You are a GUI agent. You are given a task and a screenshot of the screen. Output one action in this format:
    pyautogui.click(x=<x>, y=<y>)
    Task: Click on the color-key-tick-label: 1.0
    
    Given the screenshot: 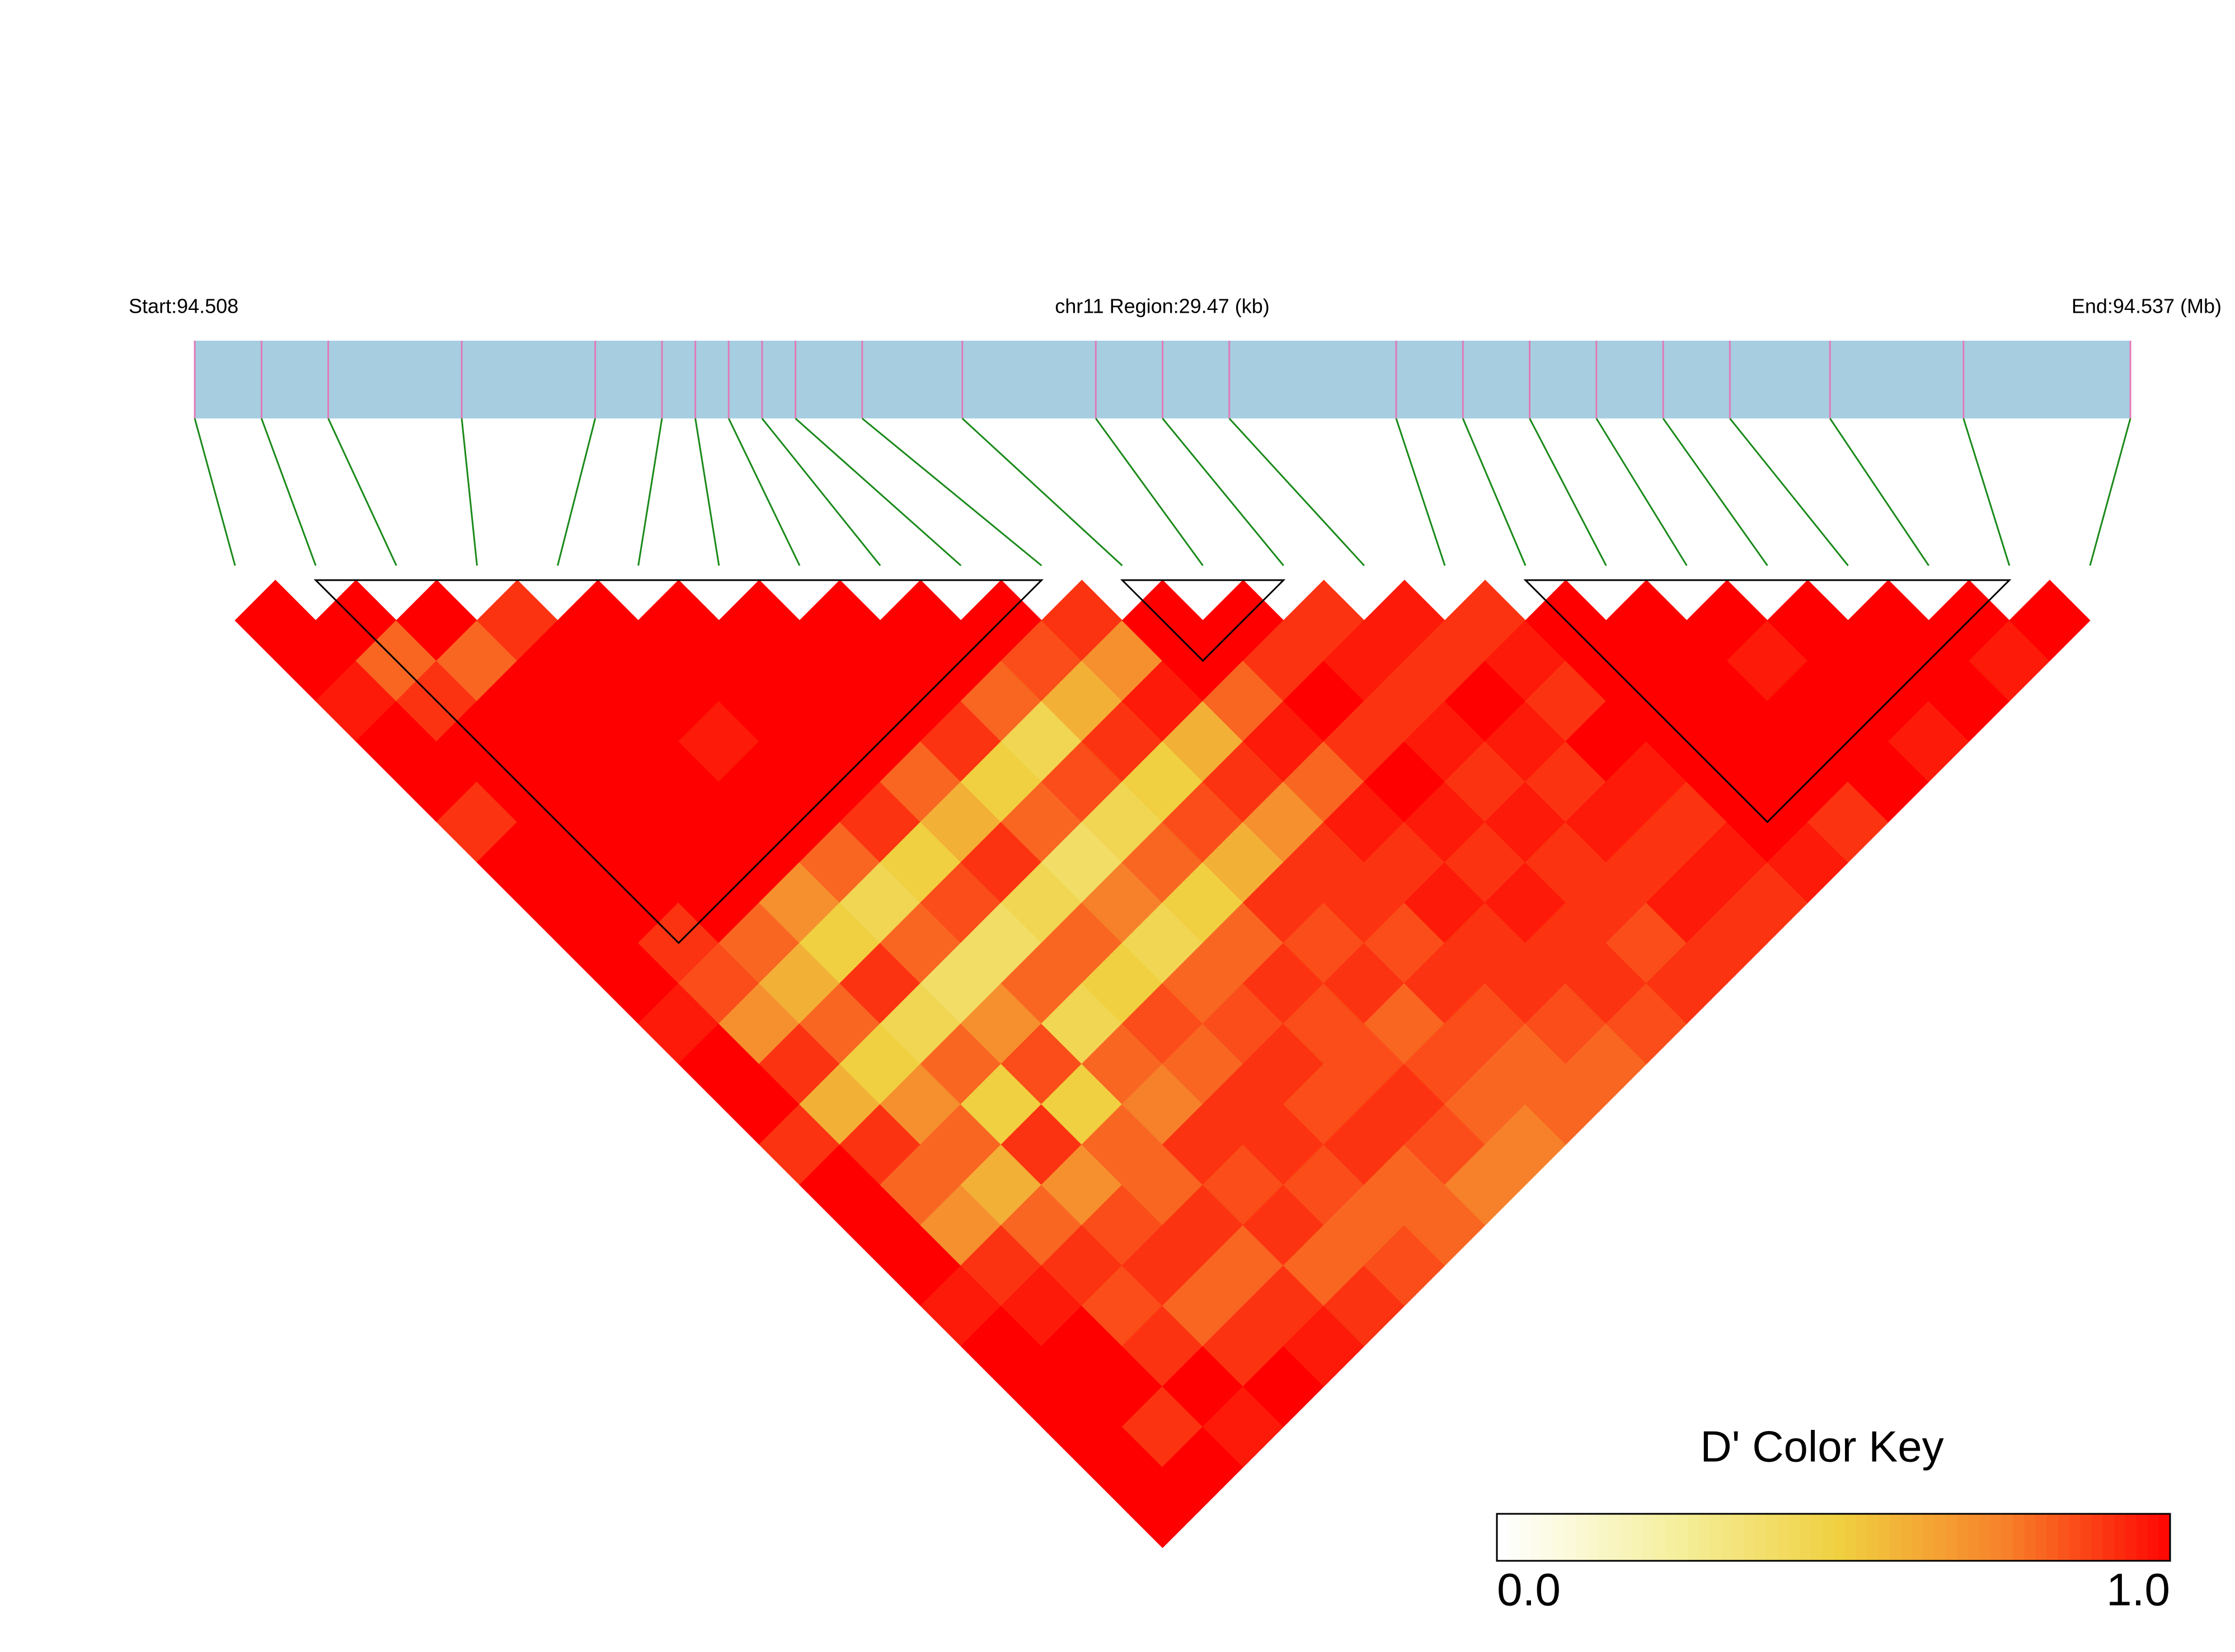 What is the action you would take?
    pyautogui.click(x=2138, y=1591)
    